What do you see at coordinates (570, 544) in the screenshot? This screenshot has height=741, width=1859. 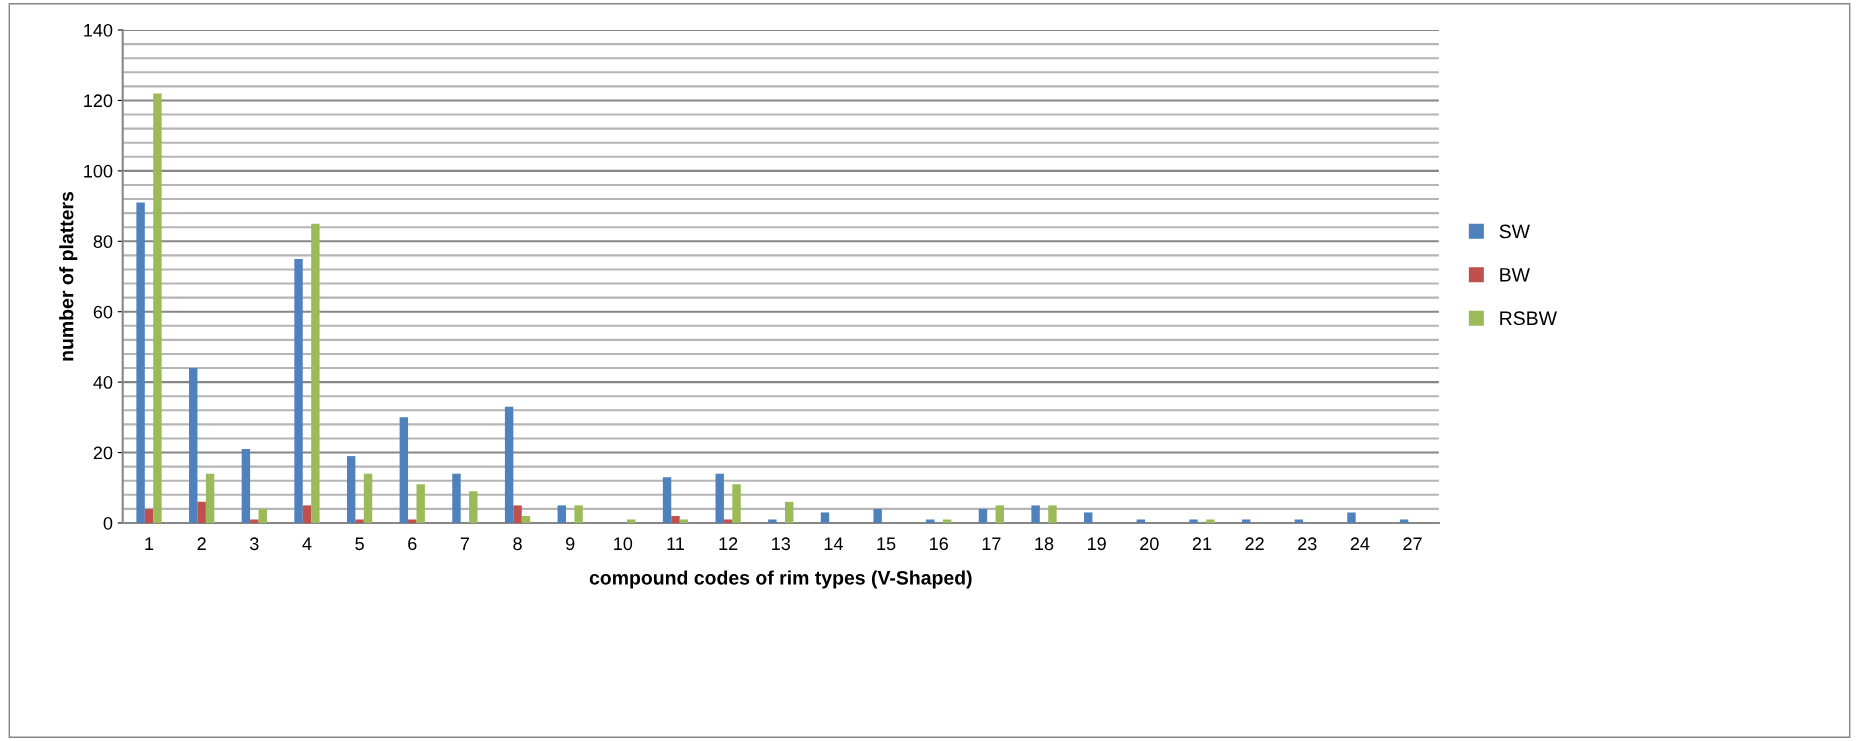 I see `x-tick-label: 9` at bounding box center [570, 544].